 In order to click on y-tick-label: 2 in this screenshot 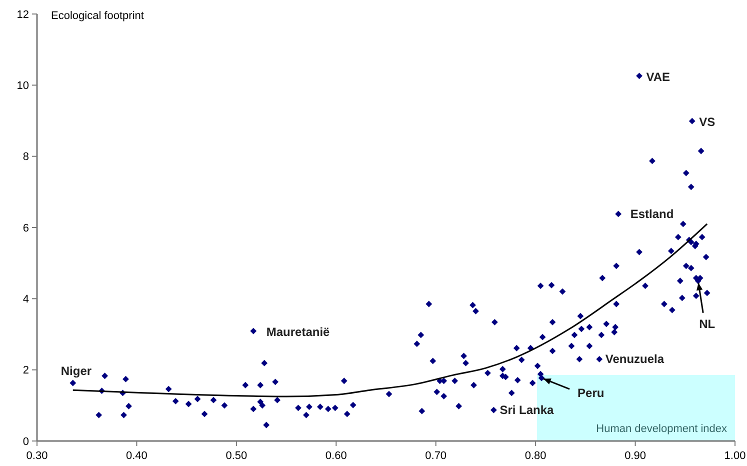, I will do `click(25, 370)`.